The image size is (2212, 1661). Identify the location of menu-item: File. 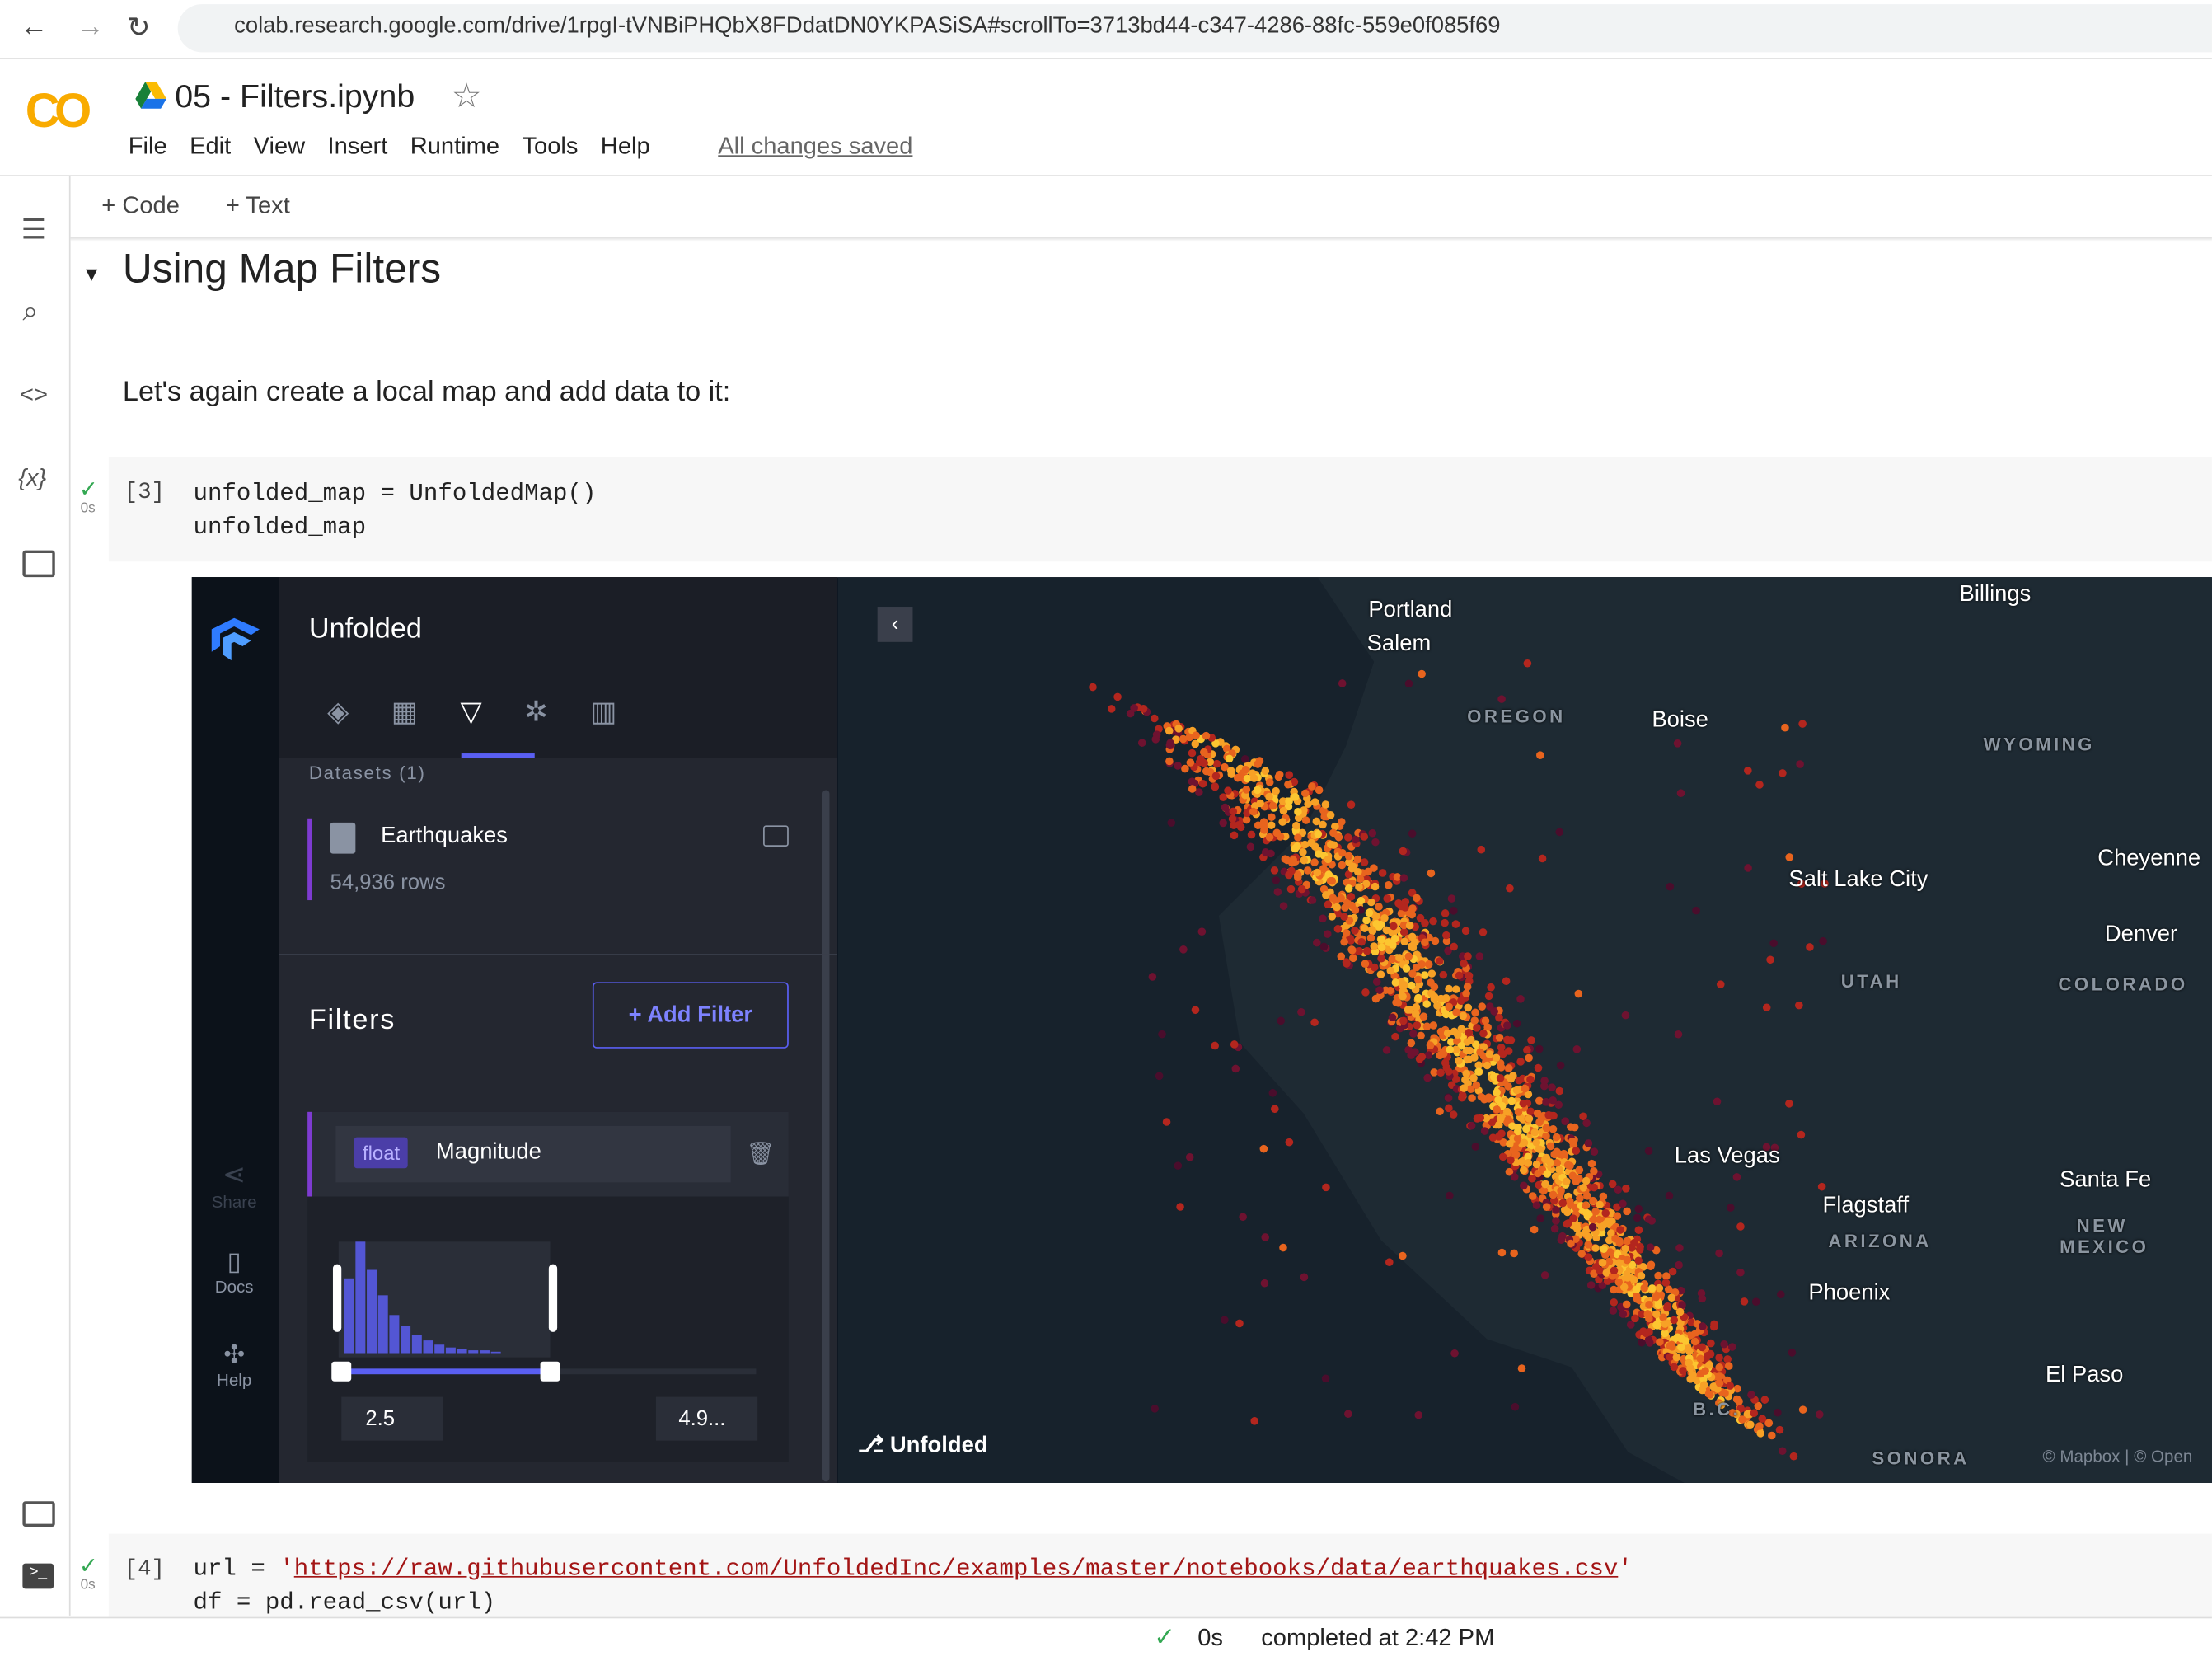
(147, 146).